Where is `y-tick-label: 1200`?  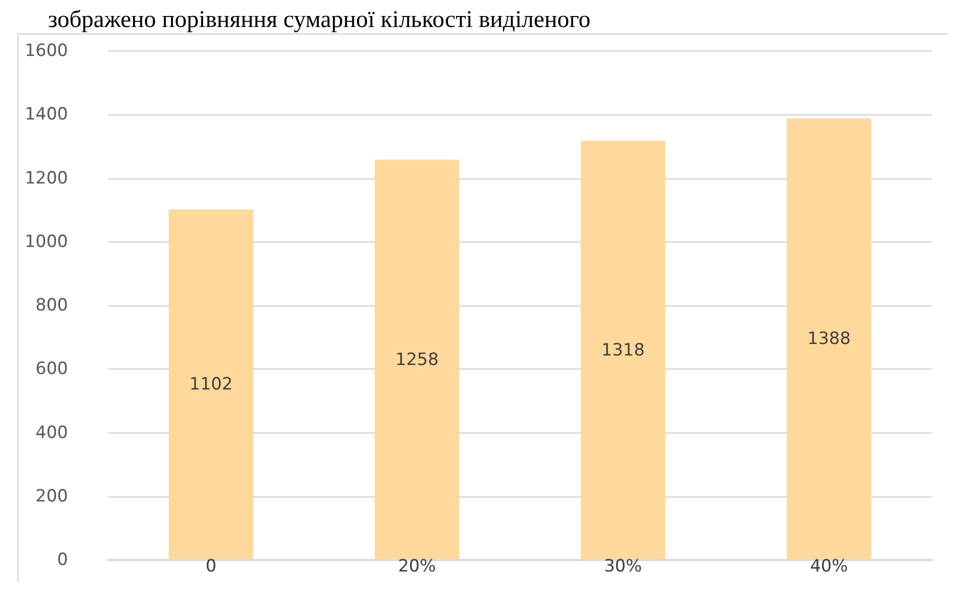 y-tick-label: 1200 is located at coordinates (46, 178).